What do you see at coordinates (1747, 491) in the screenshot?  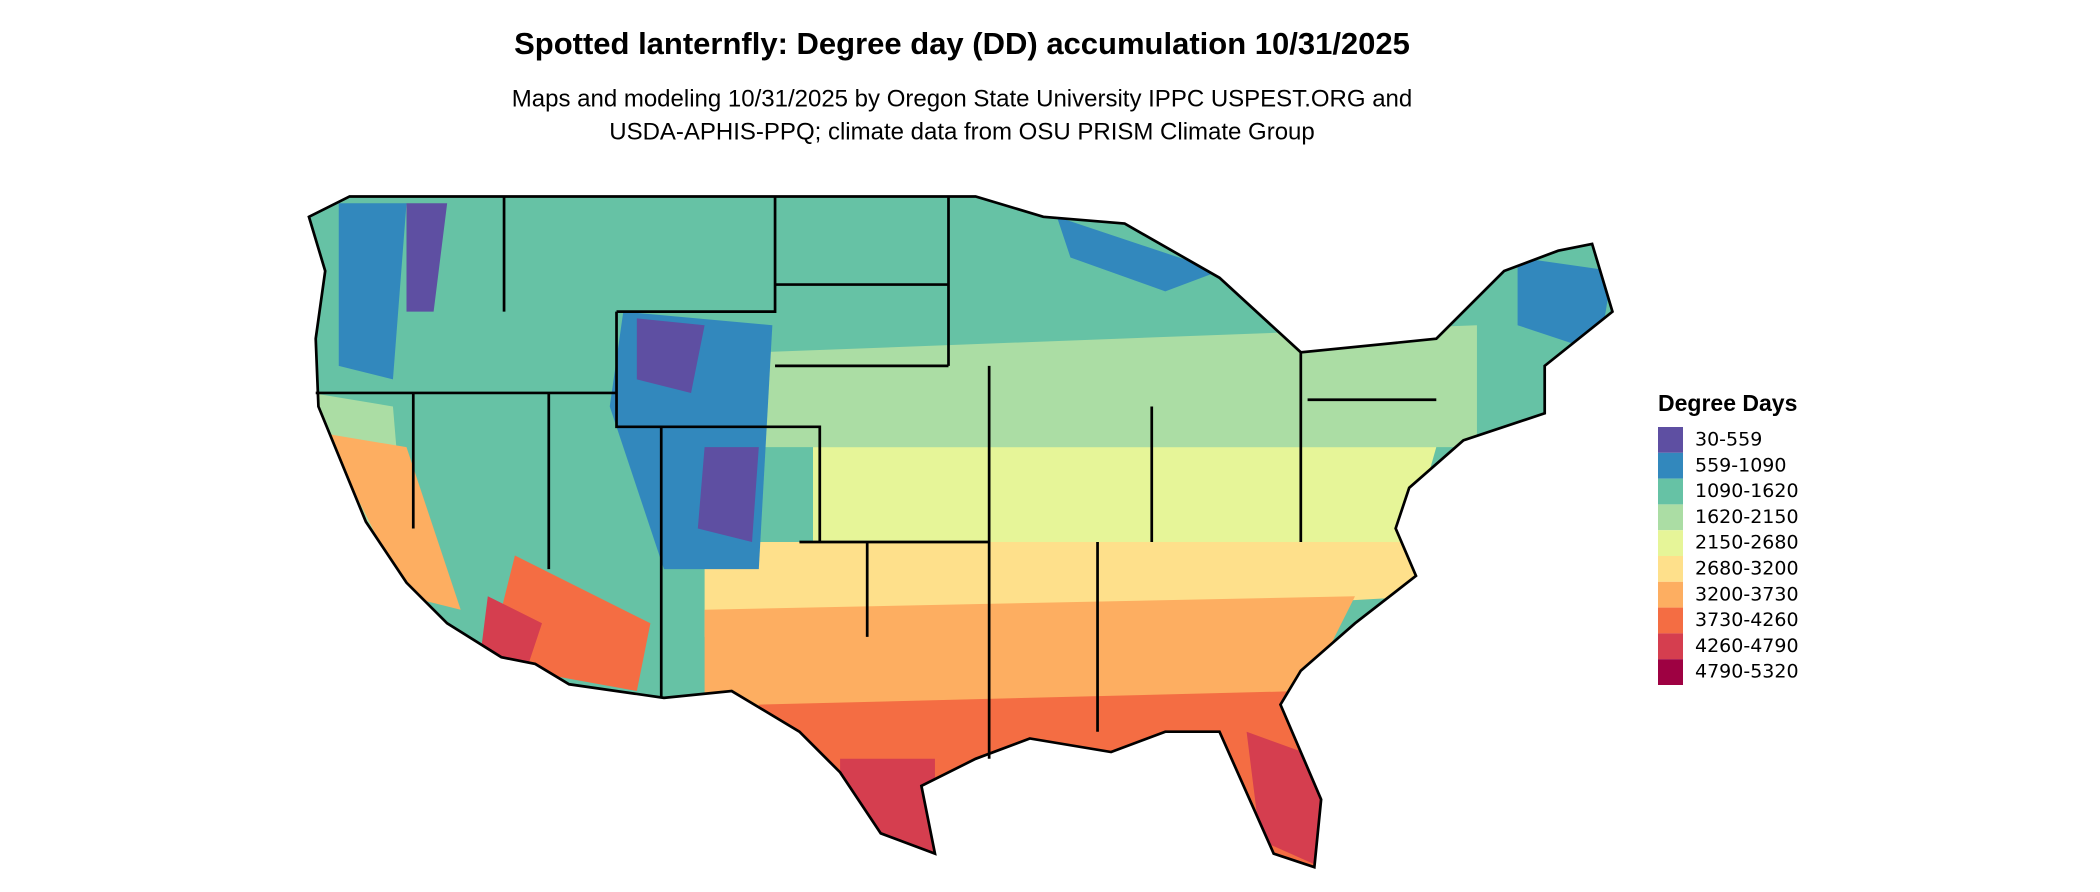 I see `legend-label: 1090-1620` at bounding box center [1747, 491].